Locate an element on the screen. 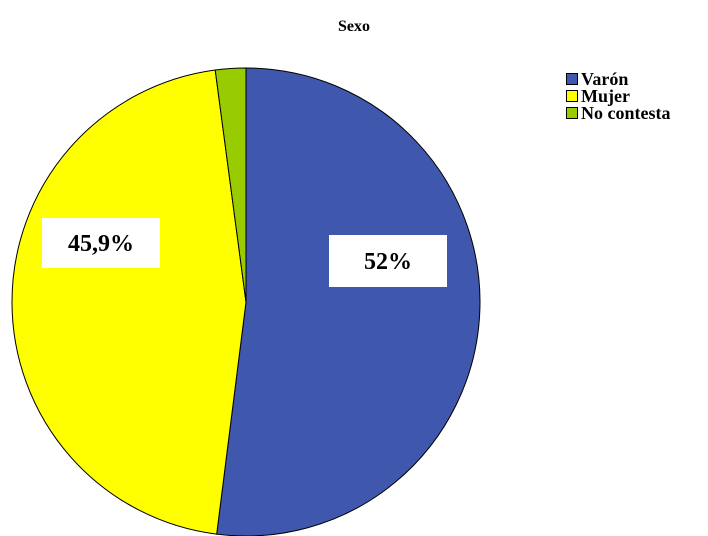  chart-title: Sexo is located at coordinates (354, 26).